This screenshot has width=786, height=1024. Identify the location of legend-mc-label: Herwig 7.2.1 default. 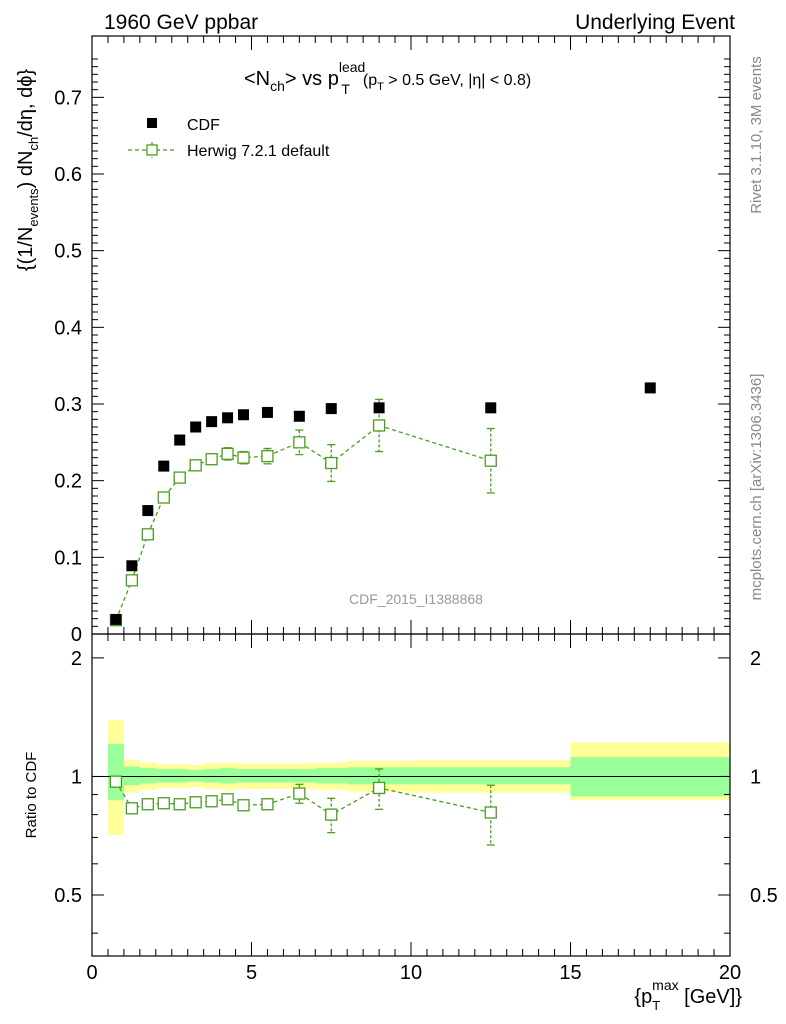
(258, 151).